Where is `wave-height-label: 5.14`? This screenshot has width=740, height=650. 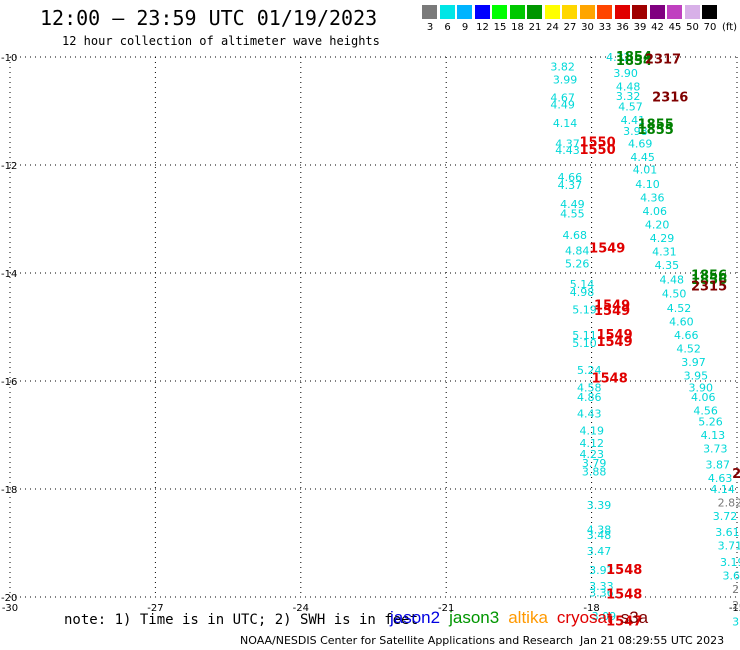 wave-height-label: 5.14 is located at coordinates (582, 284).